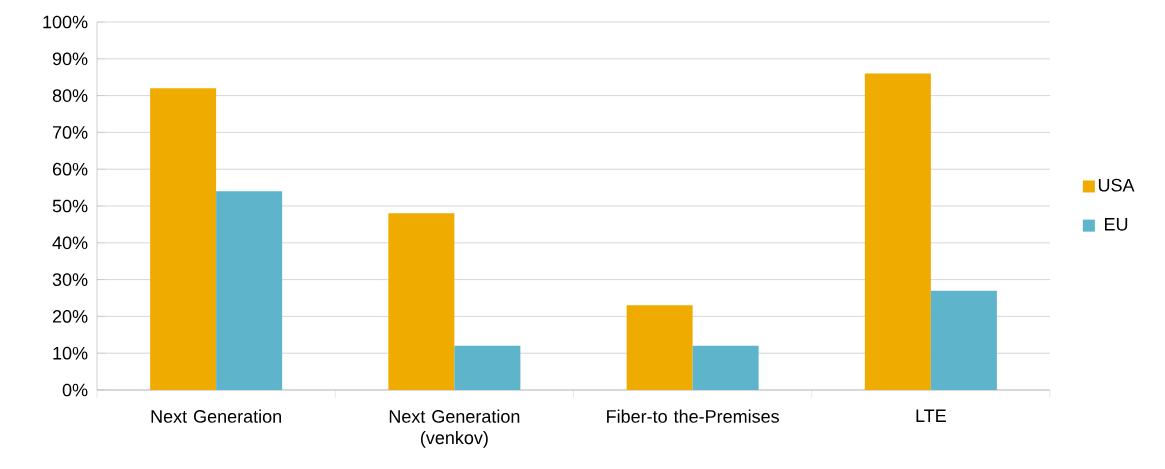 The image size is (1165, 469). I want to click on y-tick-label: 20%, so click(70, 316).